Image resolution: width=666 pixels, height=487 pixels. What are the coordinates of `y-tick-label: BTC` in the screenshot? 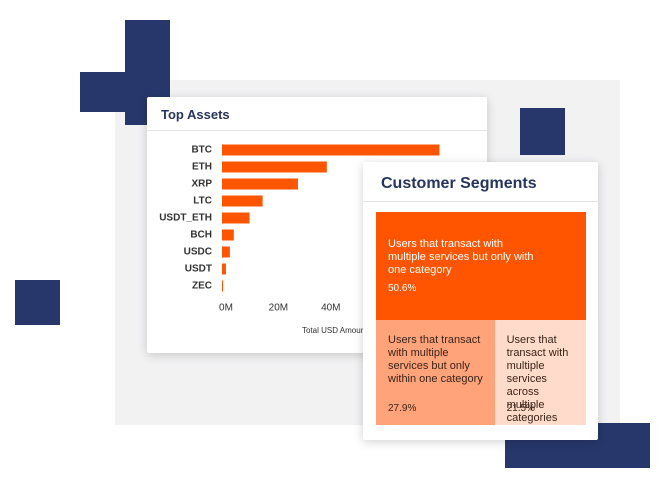 It's located at (201, 150).